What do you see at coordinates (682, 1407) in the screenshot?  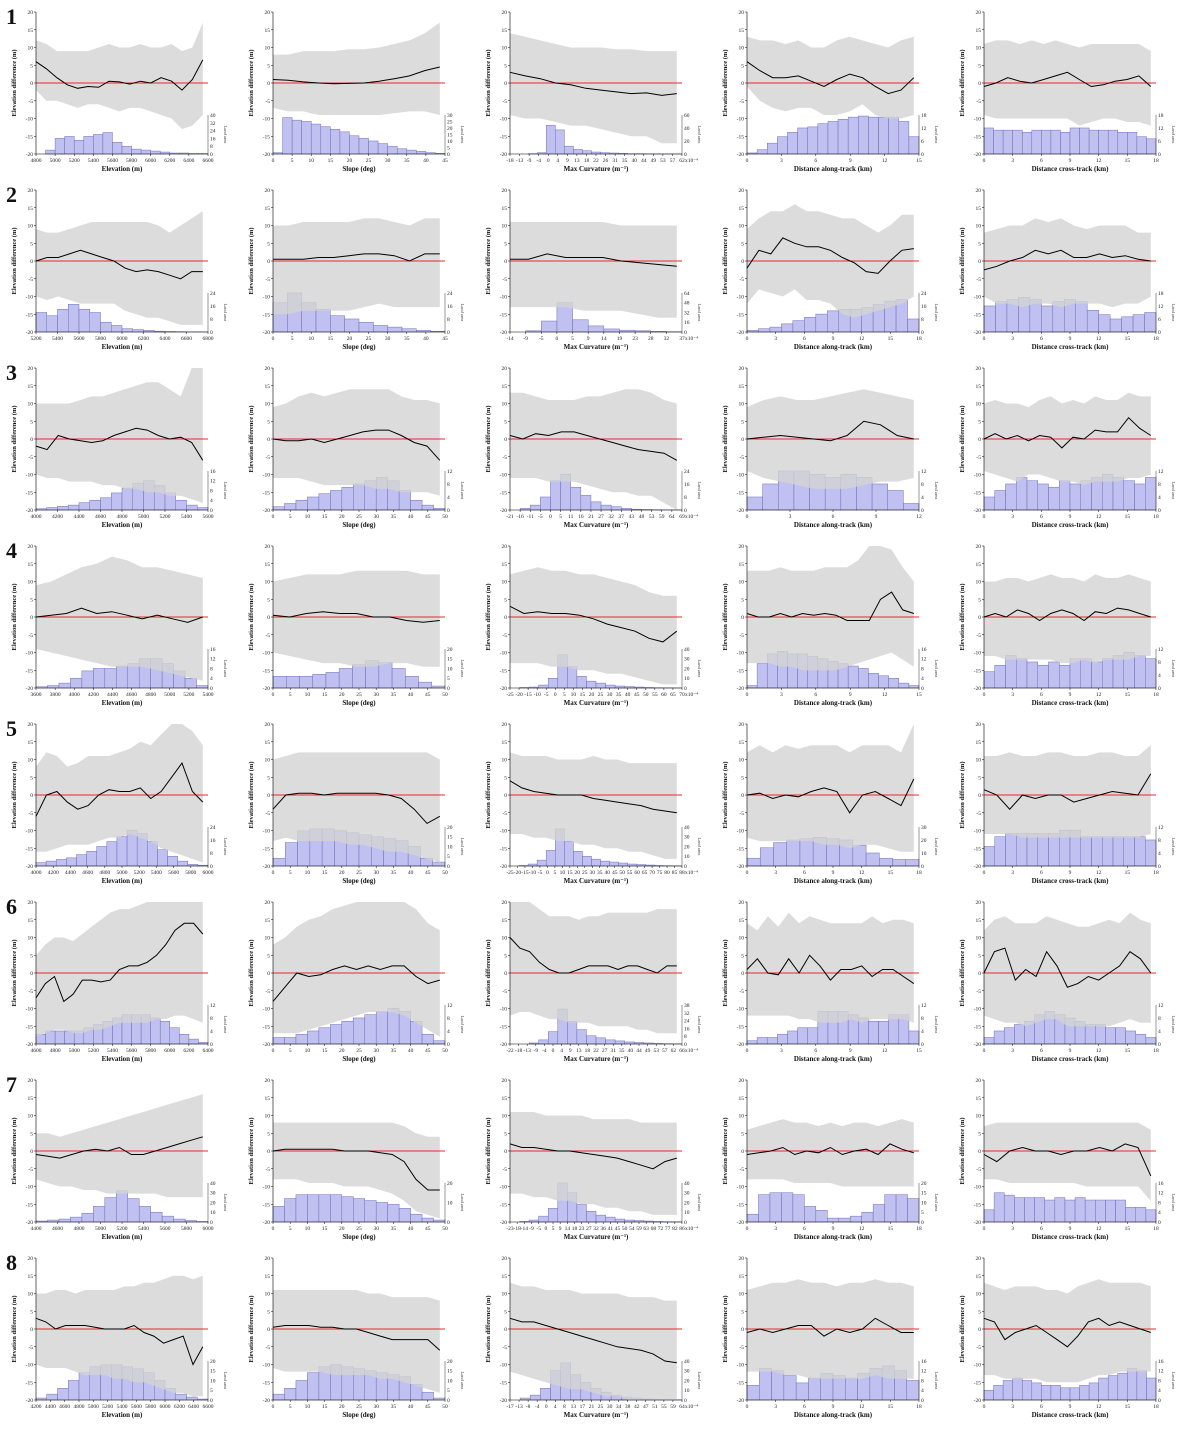 I see `x-tick-label: 64` at bounding box center [682, 1407].